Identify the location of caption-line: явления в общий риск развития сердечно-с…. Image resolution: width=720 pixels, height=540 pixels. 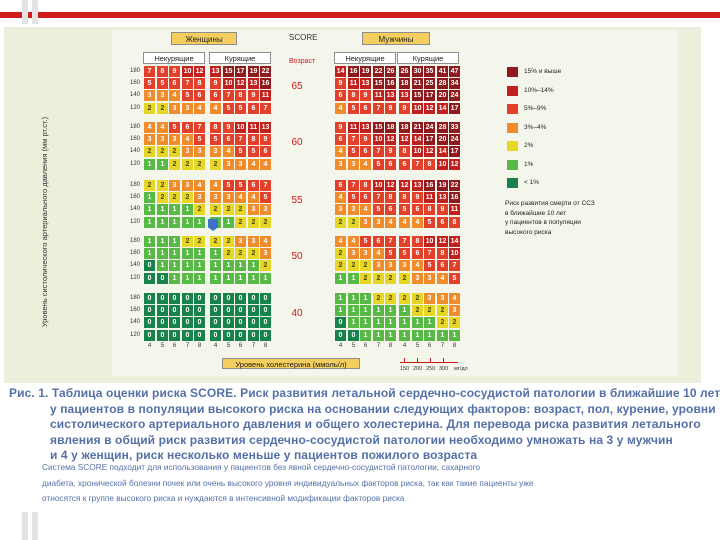
(361, 439).